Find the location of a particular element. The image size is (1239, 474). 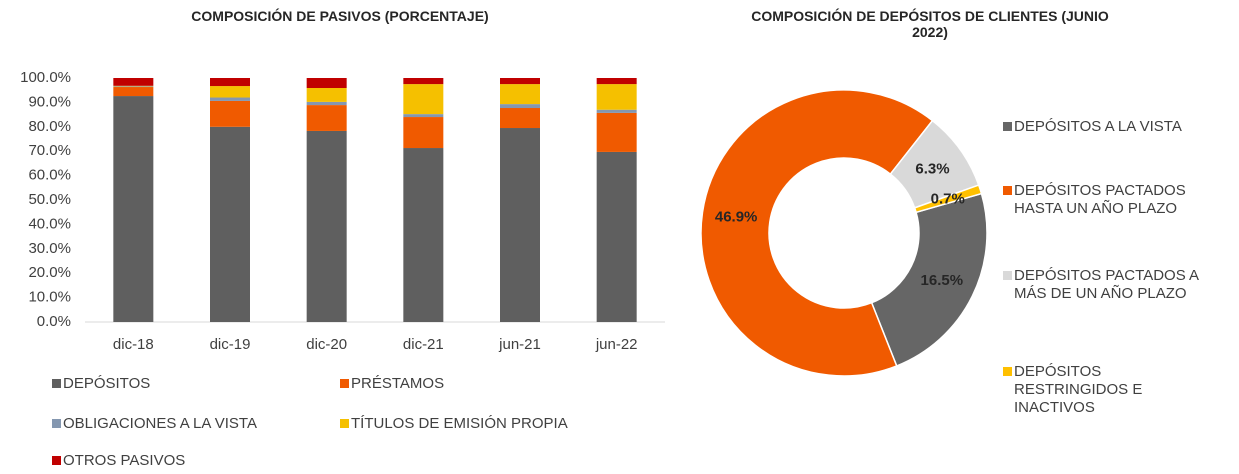

y-tick-label: 30.0% is located at coordinates (49, 248).